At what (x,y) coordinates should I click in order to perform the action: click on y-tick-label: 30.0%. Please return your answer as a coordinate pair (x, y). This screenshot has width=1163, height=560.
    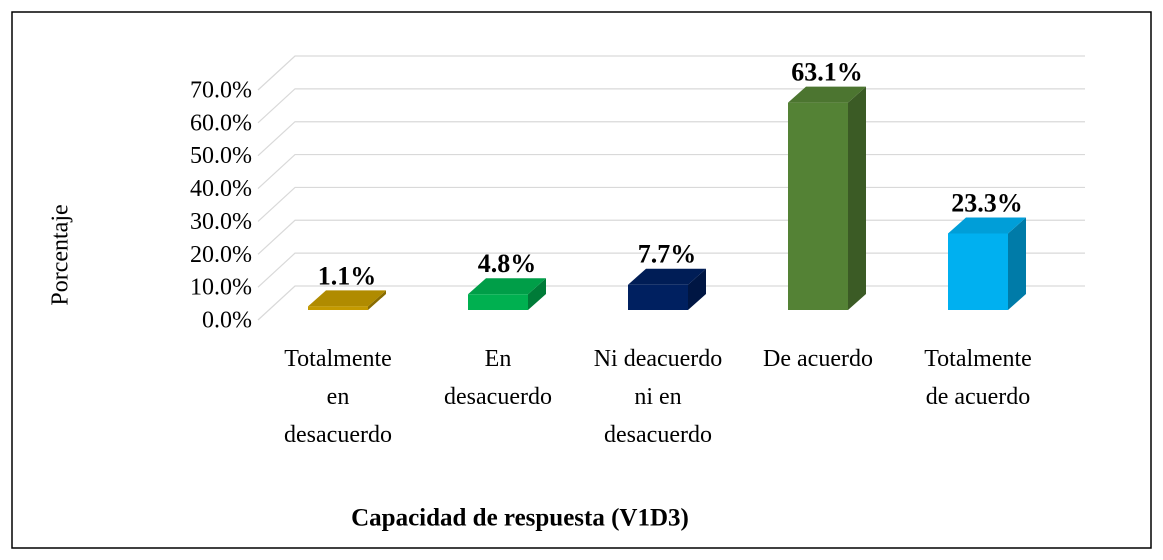
    Looking at the image, I should click on (221, 222).